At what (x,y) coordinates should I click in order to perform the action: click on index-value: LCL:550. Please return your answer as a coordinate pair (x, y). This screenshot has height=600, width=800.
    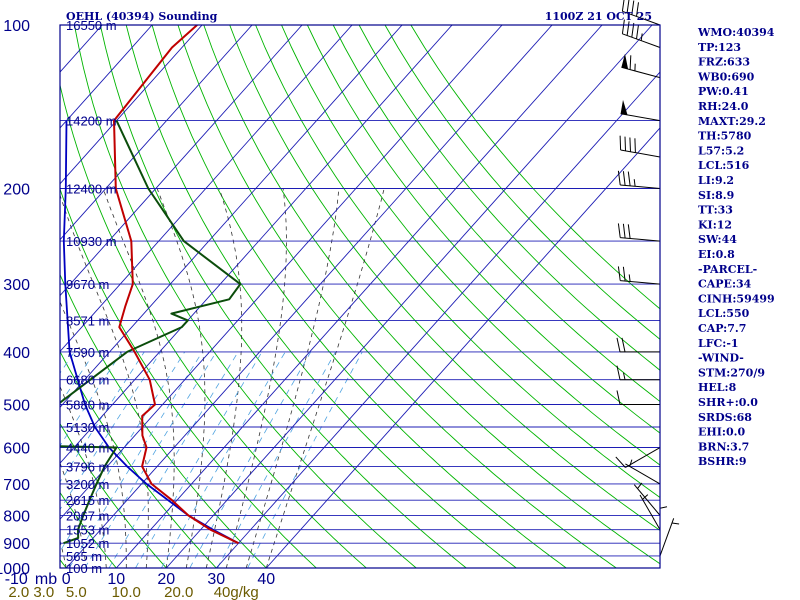
    Looking at the image, I should click on (724, 313).